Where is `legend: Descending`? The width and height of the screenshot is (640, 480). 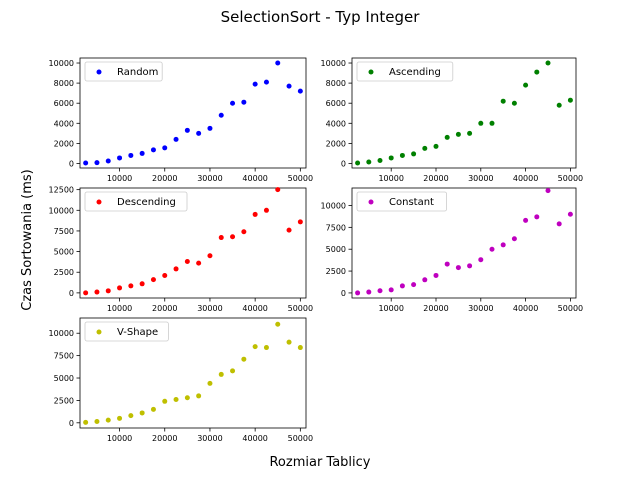 legend: Descending is located at coordinates (136, 201).